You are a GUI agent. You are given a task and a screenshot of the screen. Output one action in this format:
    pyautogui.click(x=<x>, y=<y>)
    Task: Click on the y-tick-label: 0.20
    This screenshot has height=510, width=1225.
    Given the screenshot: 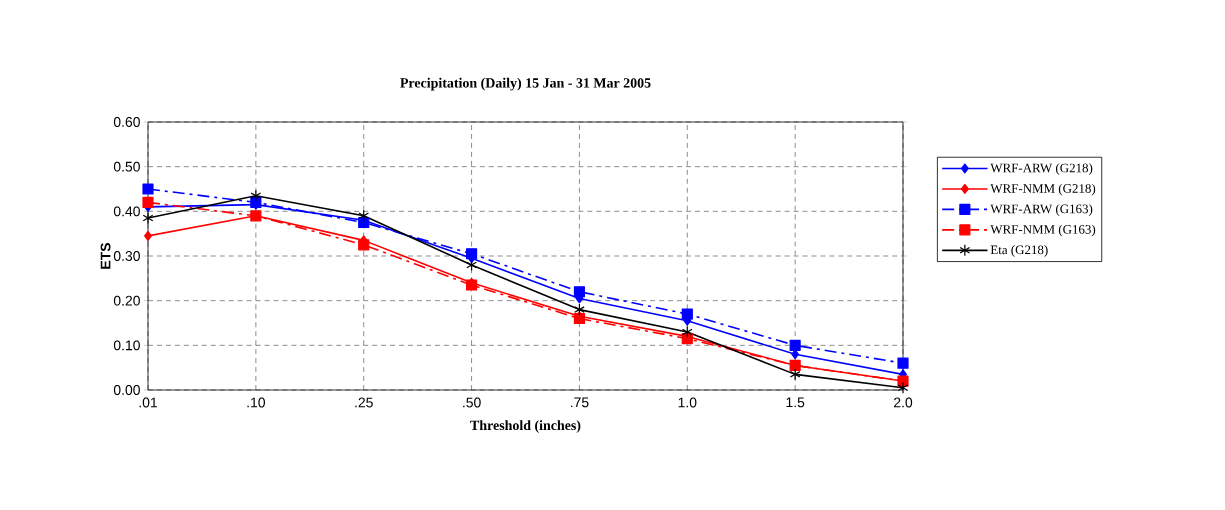 What is the action you would take?
    pyautogui.click(x=126, y=300)
    